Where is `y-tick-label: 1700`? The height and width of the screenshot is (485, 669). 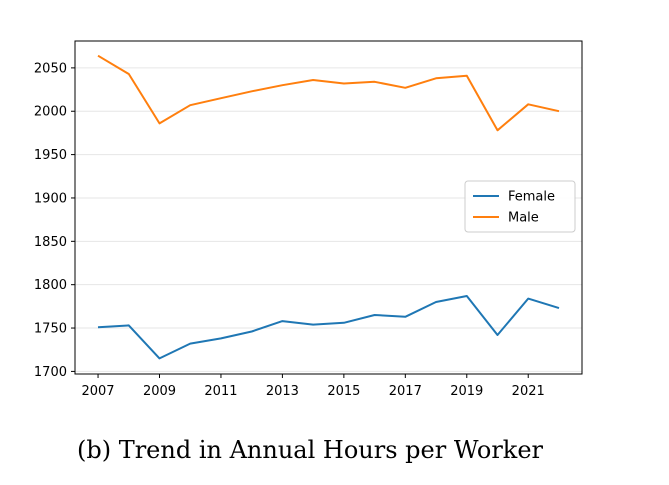 y-tick-label: 1700 is located at coordinates (50, 372).